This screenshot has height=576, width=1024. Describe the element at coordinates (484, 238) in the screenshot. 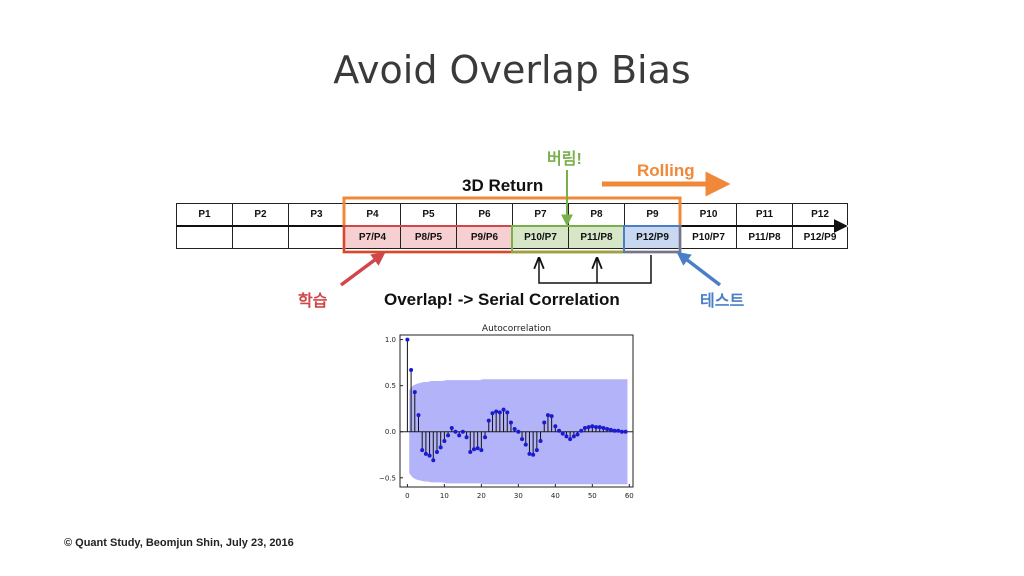

I see `return-cell: P9/P6` at that location.